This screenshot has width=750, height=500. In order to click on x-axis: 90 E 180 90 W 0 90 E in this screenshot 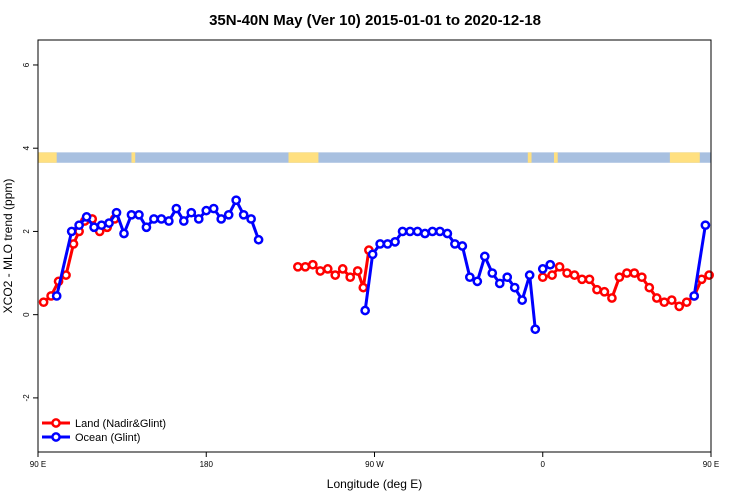, I will do `click(374, 460)`.